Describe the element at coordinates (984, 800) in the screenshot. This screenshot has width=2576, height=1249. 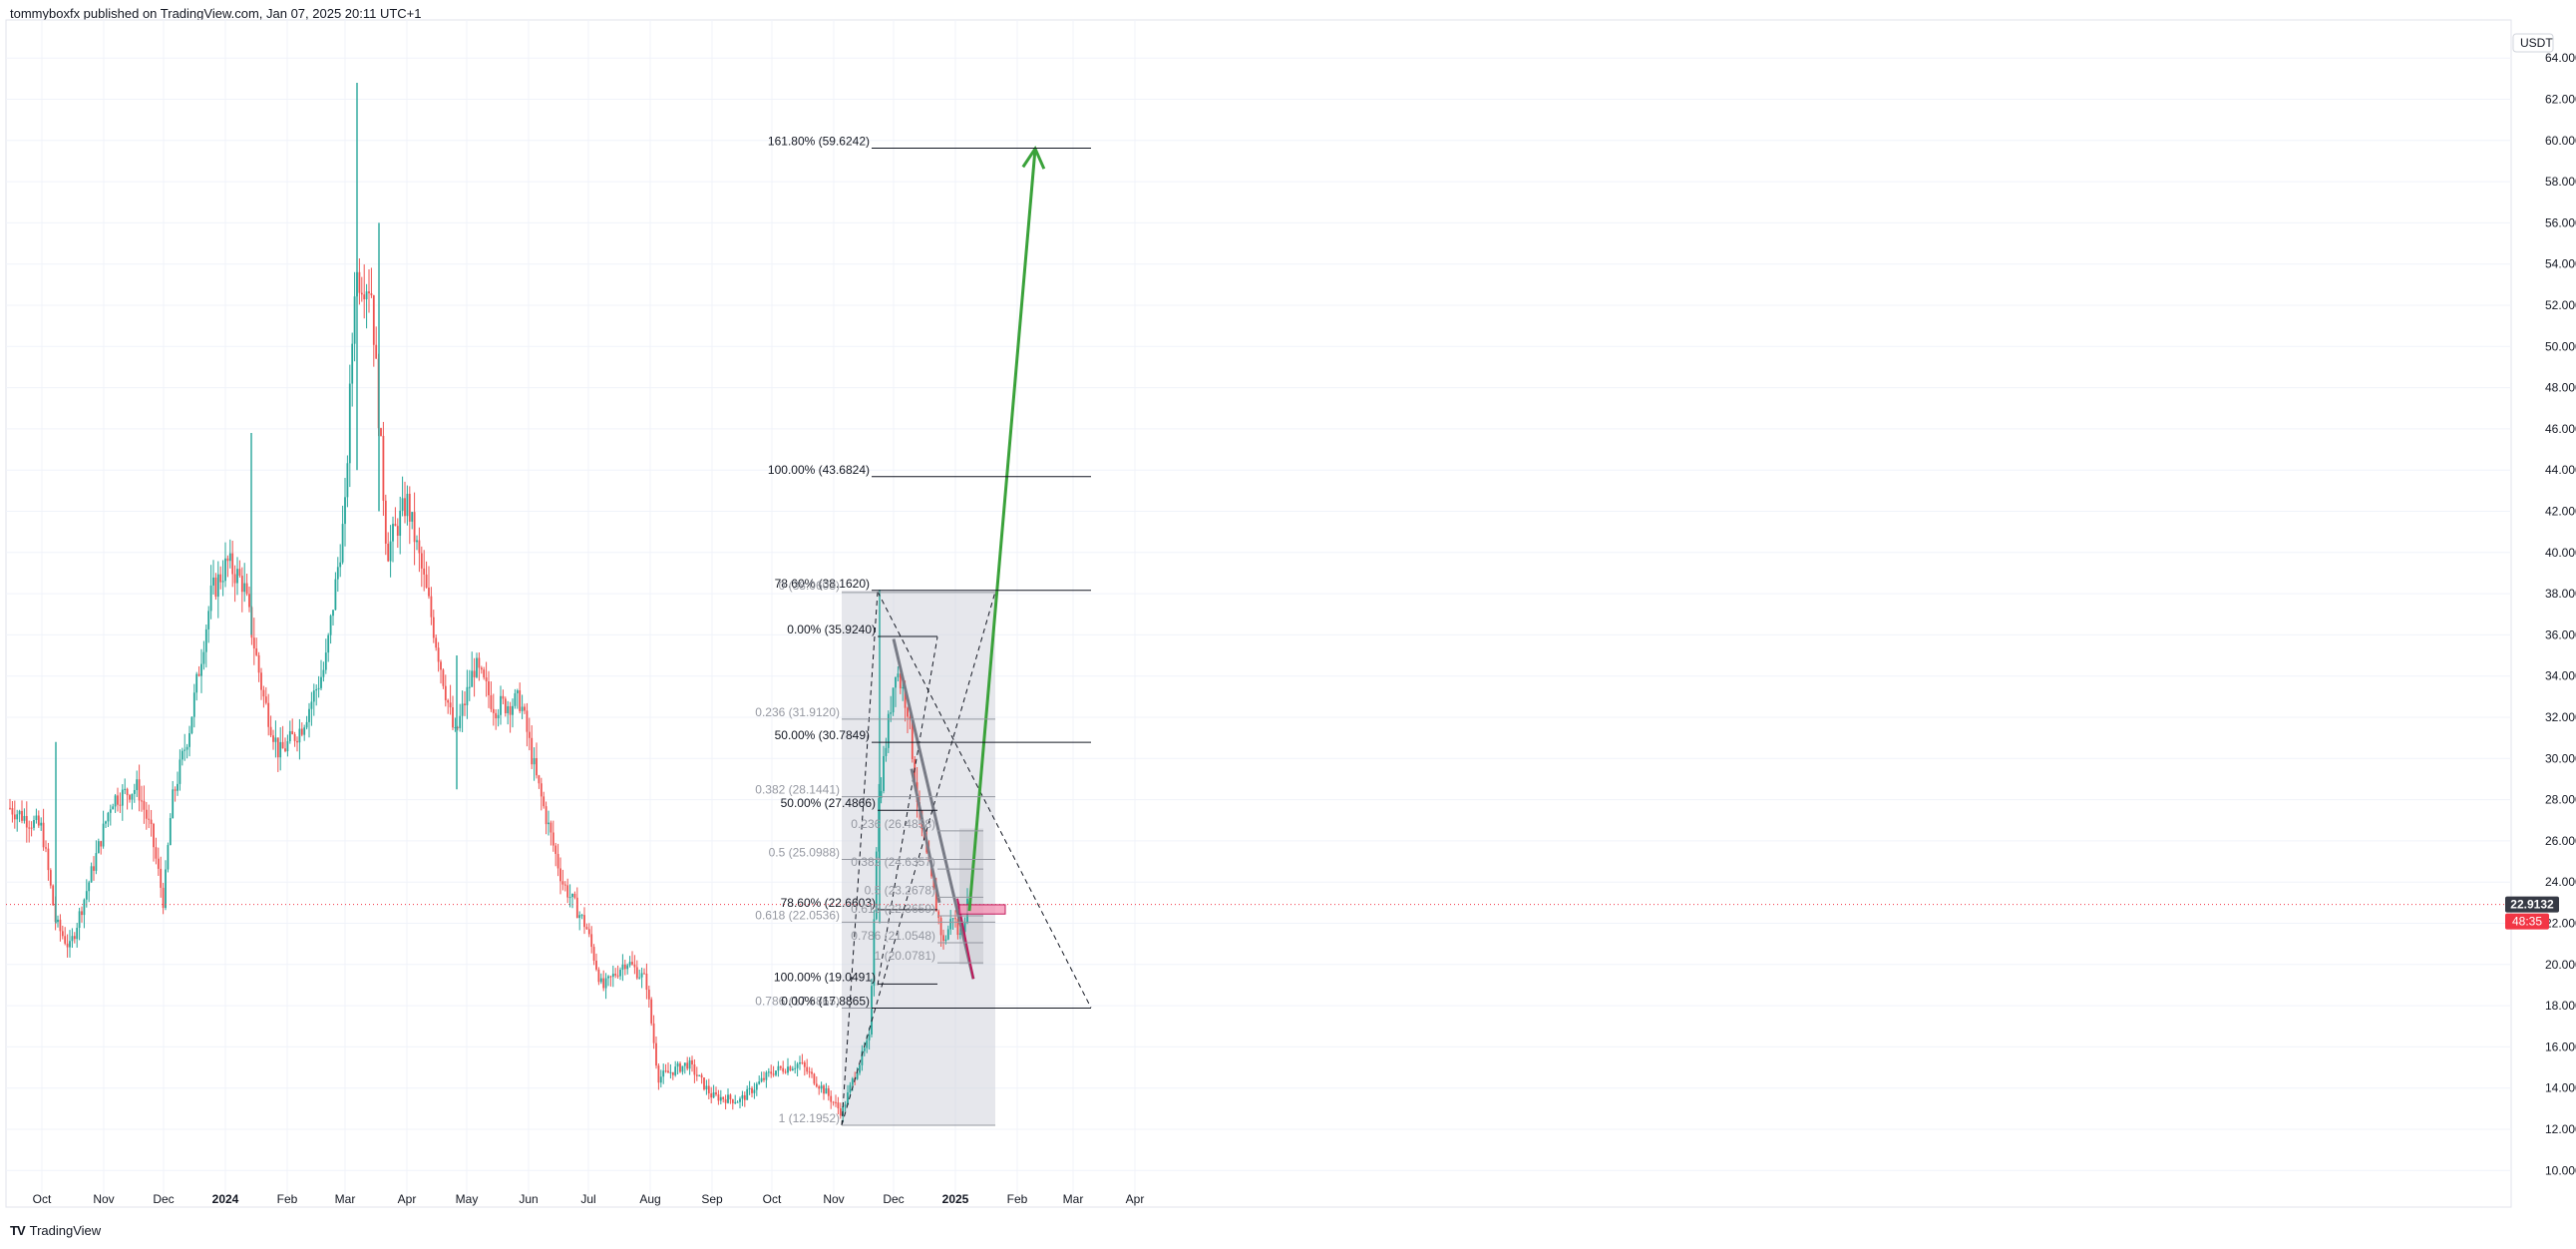
I see `dashed-trendline` at that location.